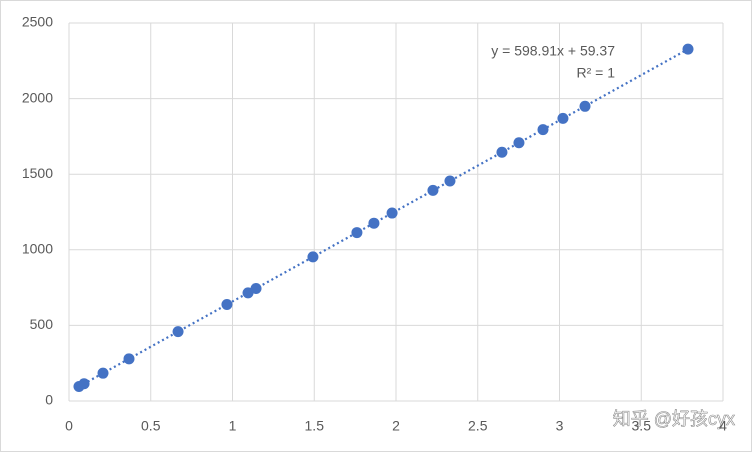  Describe the element at coordinates (642, 426) in the screenshot. I see `x-tick-label: 3.5` at that location.